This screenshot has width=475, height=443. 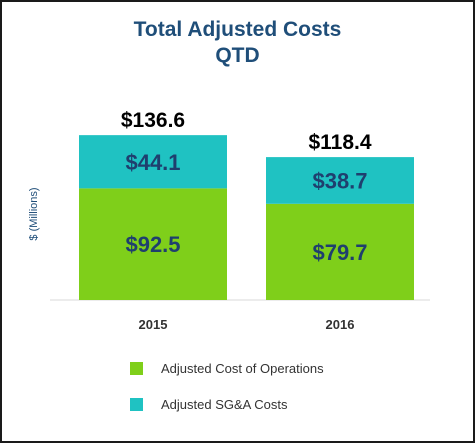 I want to click on legend-item-cost-of-operations: Adjusted Cost of Operations, so click(x=227, y=368).